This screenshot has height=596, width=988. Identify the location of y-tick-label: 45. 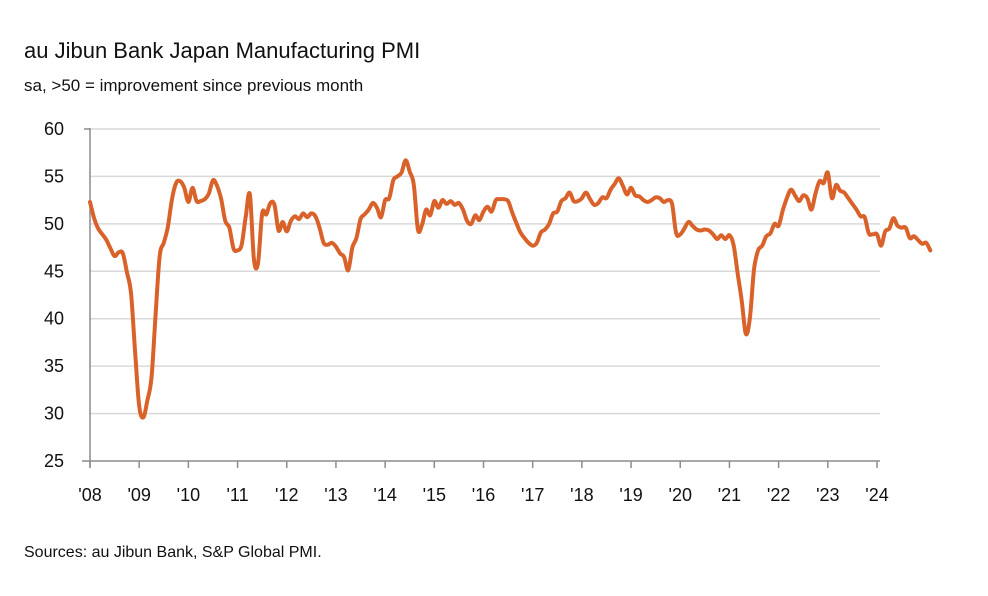
(54, 271).